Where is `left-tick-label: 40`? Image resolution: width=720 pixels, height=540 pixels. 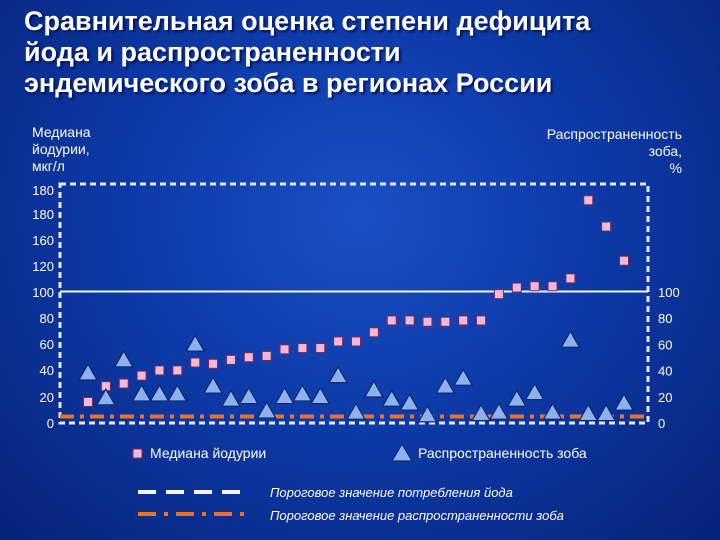 left-tick-label: 40 is located at coordinates (47, 370).